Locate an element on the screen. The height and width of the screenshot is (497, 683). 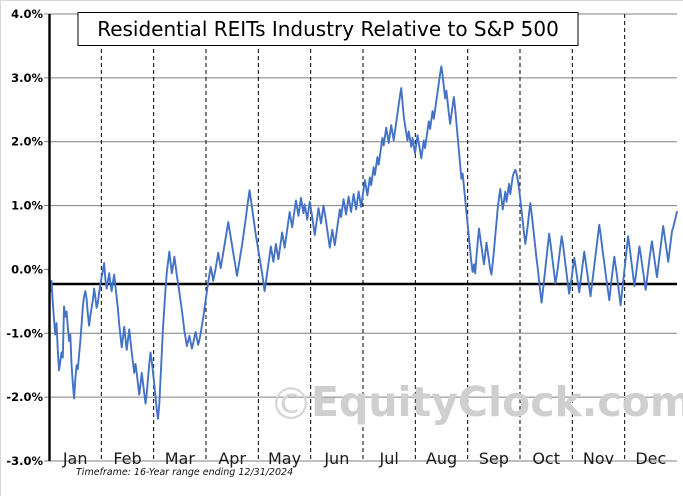
y-axis-tick-labels: 4.0% 3.0% 2.0% 1.0% 0.0% -1.0% -2.0% -3.0% is located at coordinates (24, 237).